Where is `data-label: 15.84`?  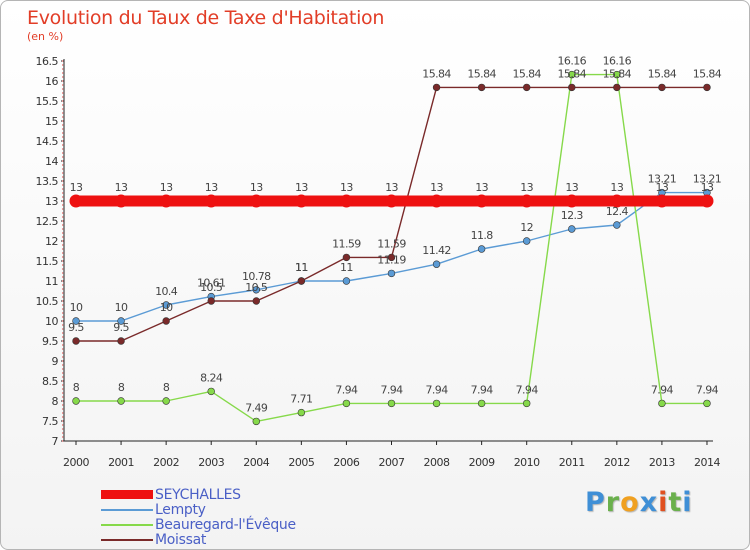
data-label: 15.84 is located at coordinates (662, 73).